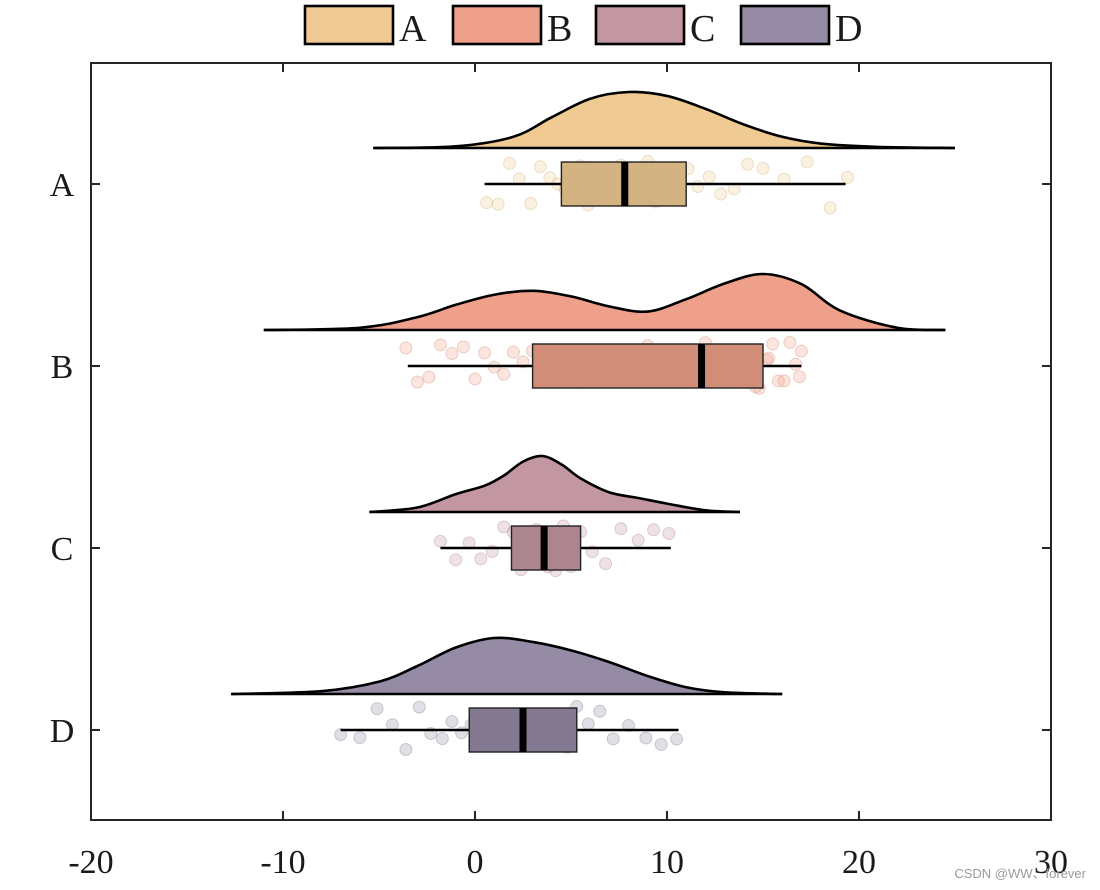  I want to click on density-curve-c, so click(555, 484).